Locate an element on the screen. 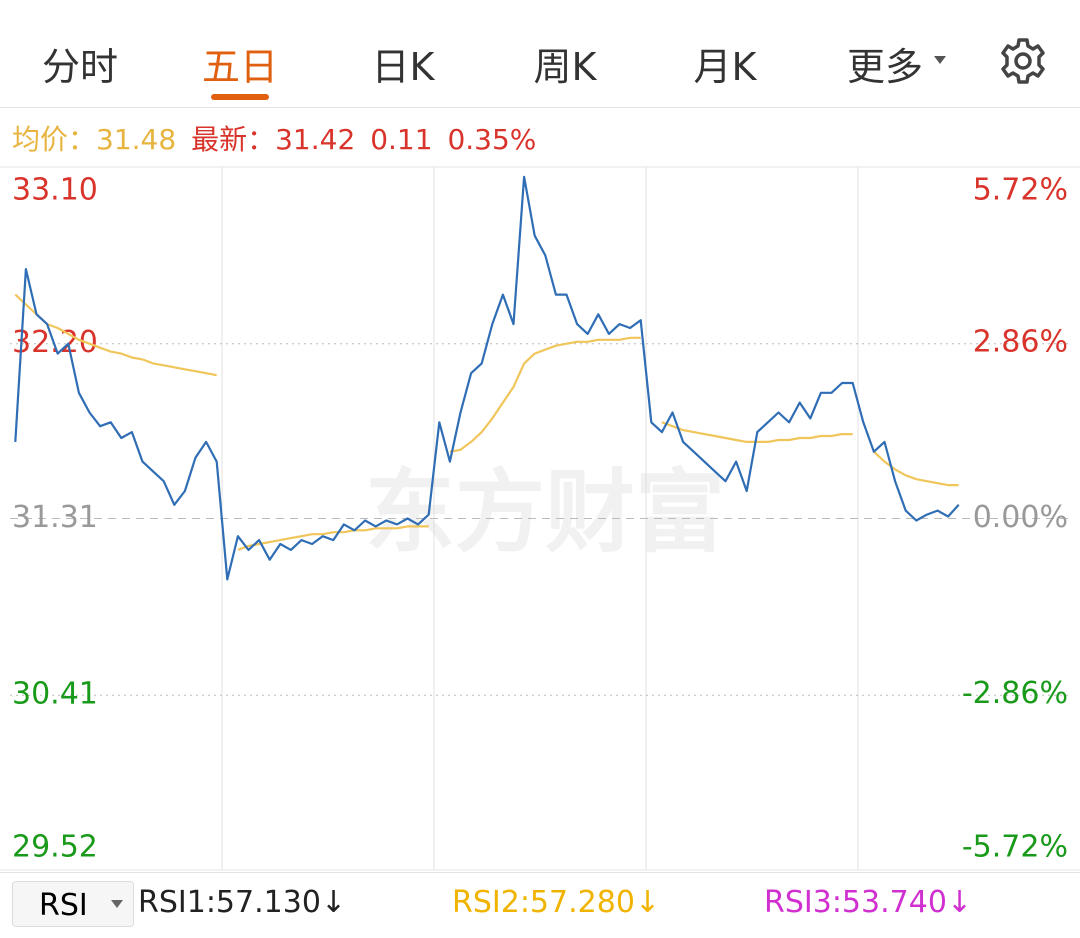 This screenshot has width=1080, height=938. rsi3: RSI3:53.740↓ is located at coordinates (868, 902).